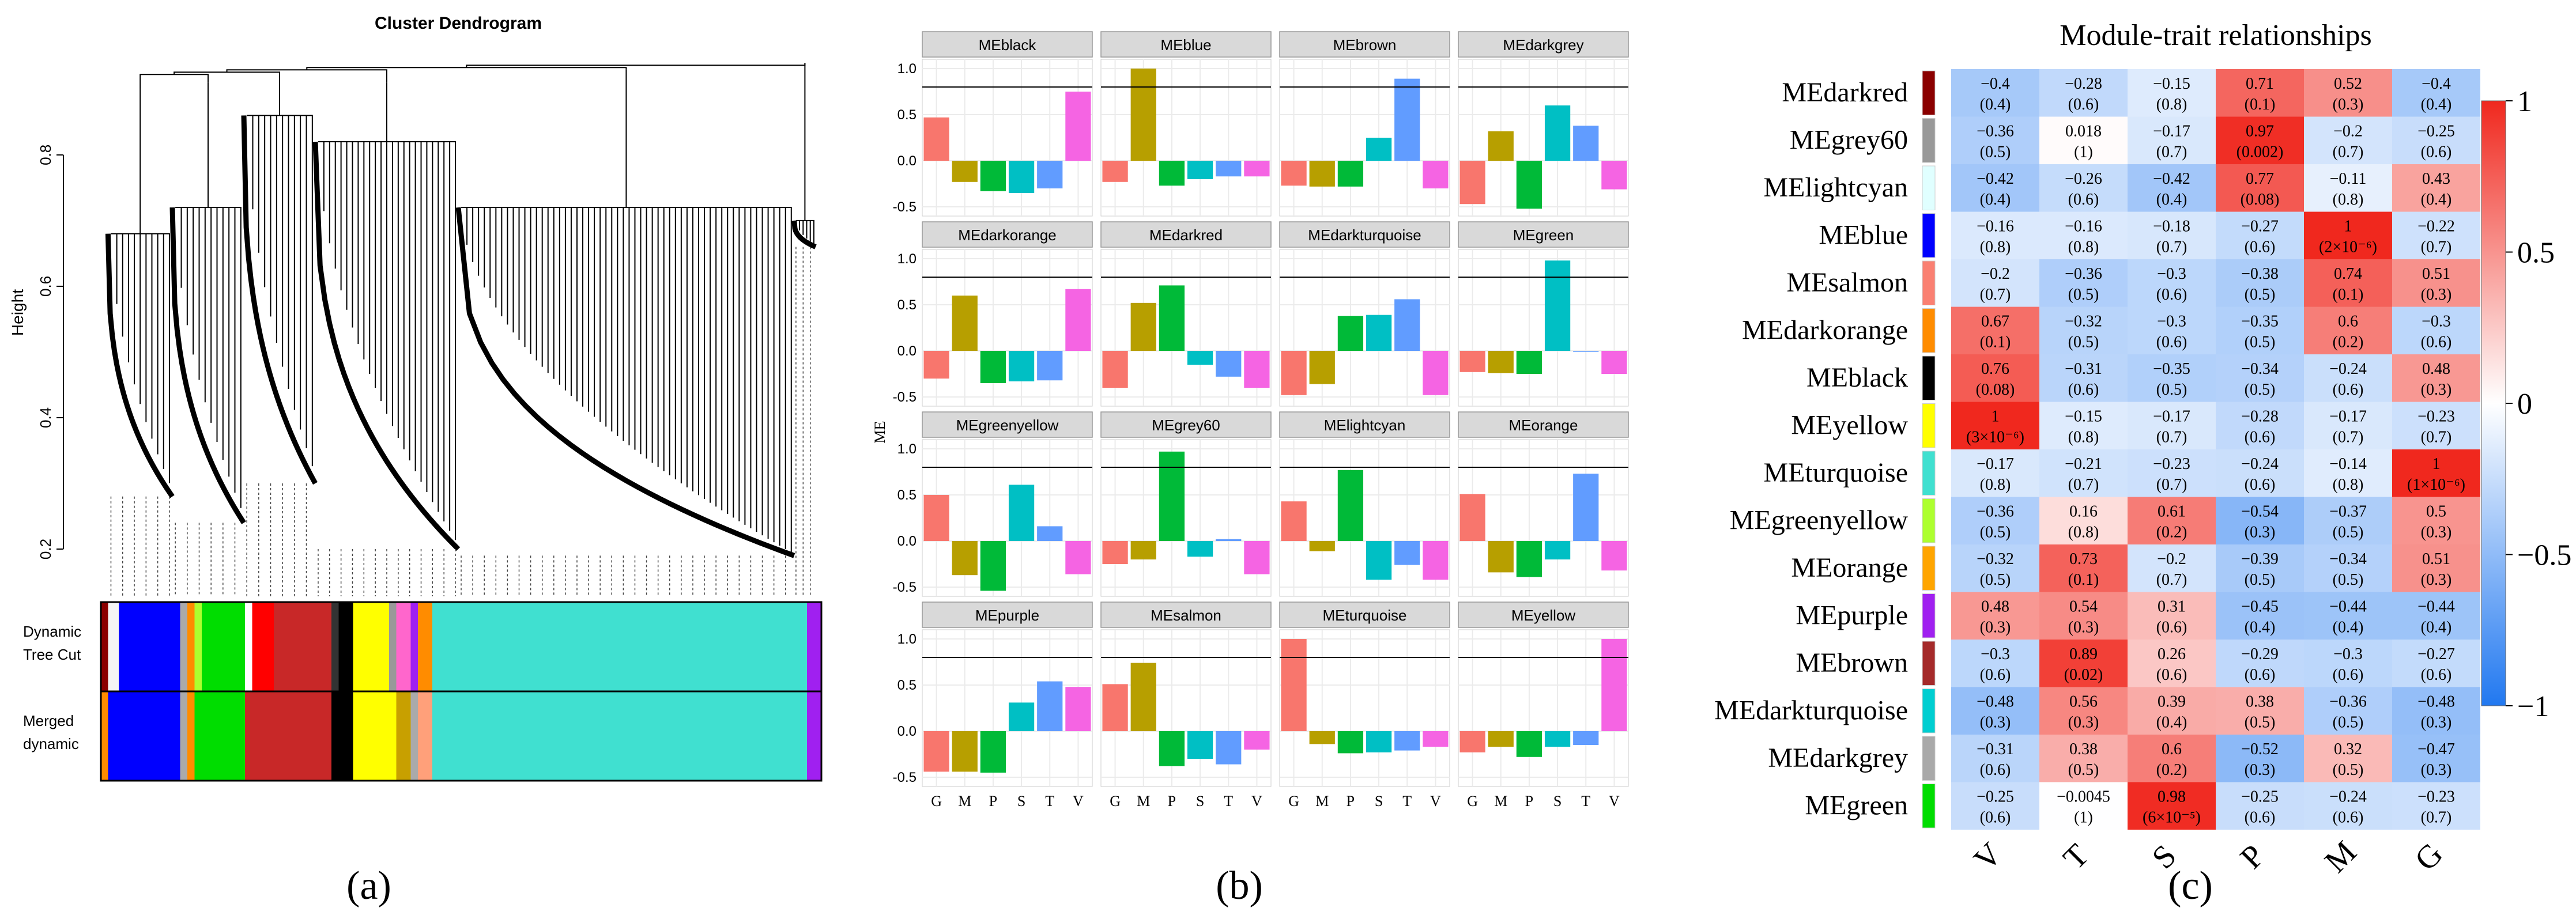 This screenshot has height=923, width=2576. I want to click on facet-8-bar-S, so click(1021, 513).